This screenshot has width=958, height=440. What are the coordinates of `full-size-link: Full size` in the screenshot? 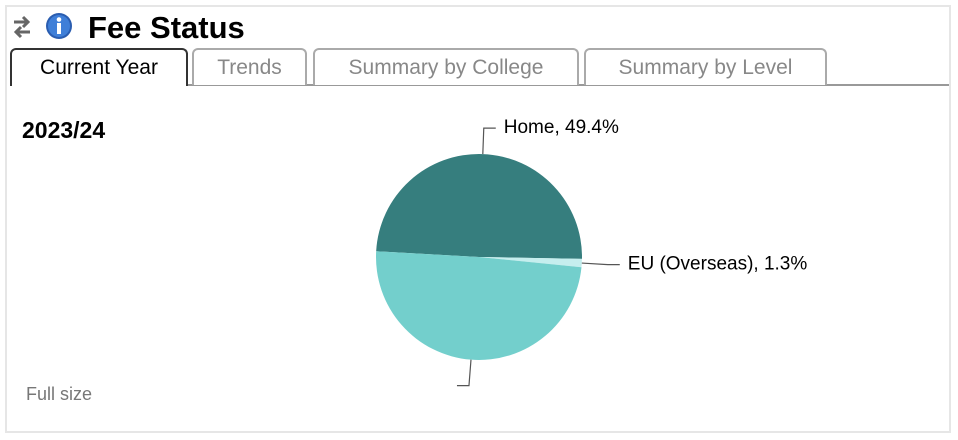 It's located at (59, 394).